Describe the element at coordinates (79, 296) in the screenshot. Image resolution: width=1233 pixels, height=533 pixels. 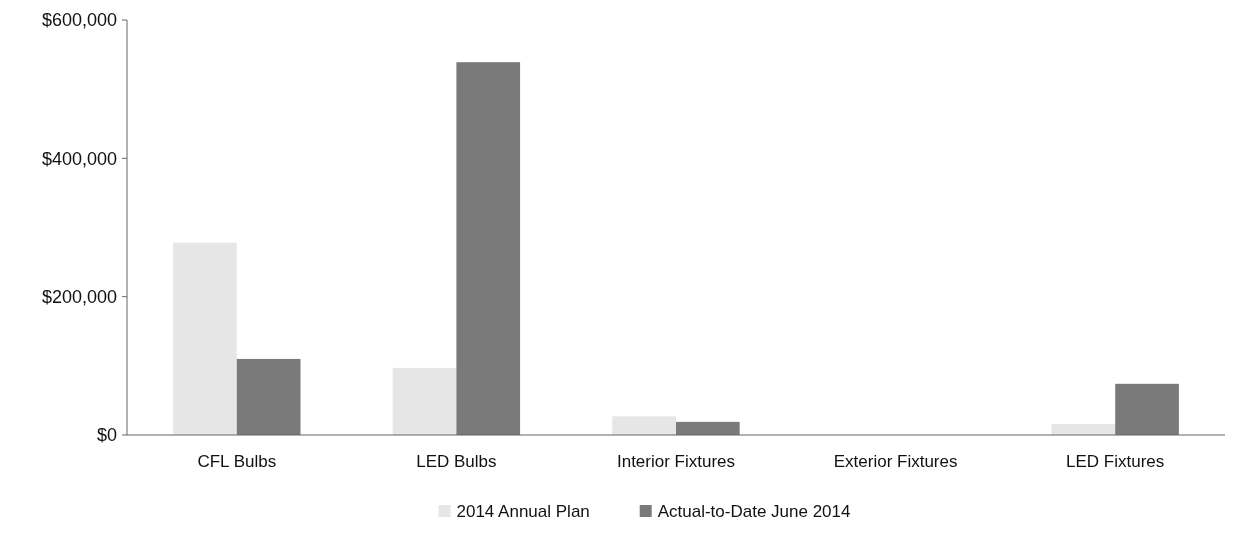
I see `y-tick-label: $200,000` at that location.